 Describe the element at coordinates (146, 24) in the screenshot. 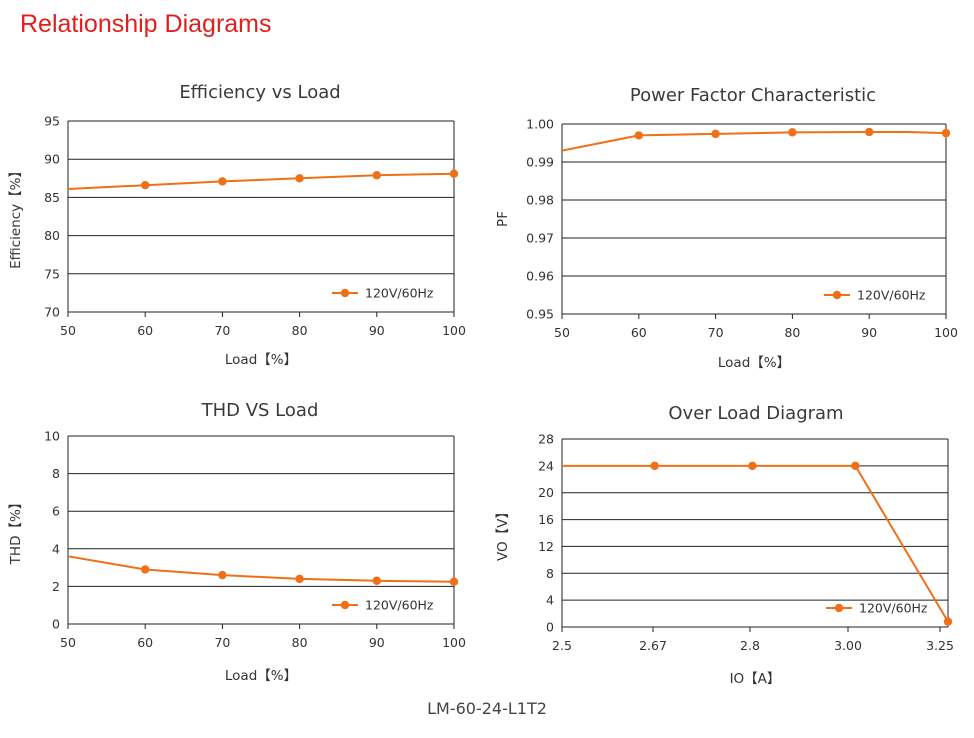

I see `page-title: Relationship Diagrams` at that location.